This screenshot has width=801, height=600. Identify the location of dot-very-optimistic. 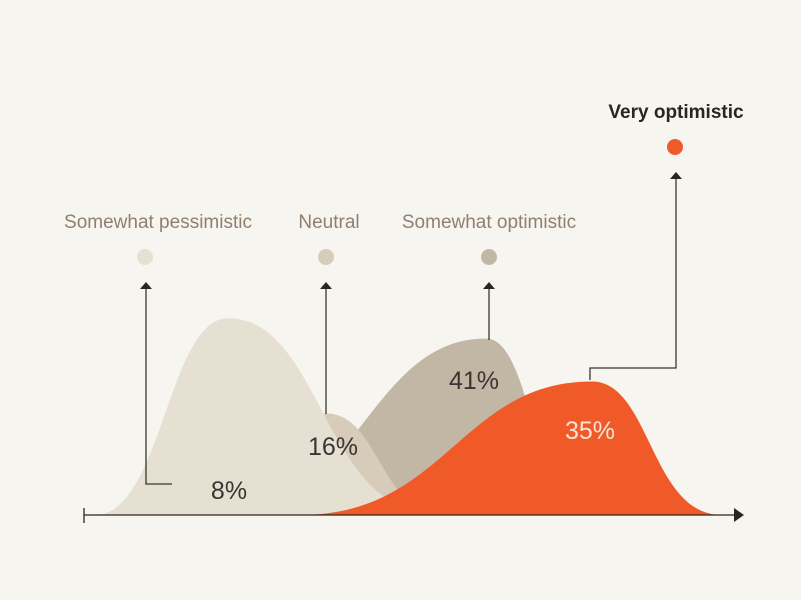
(675, 147).